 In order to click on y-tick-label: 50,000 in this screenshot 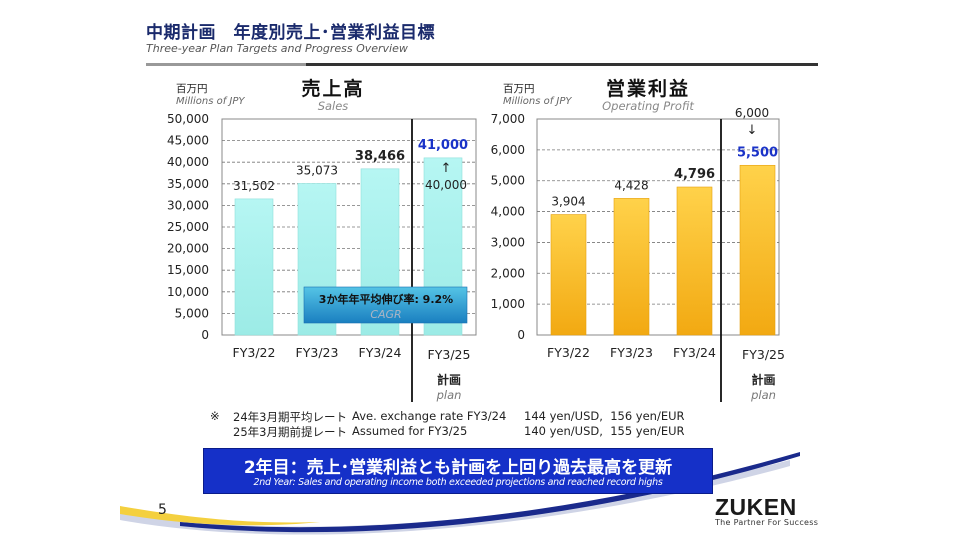, I will do `click(188, 119)`.